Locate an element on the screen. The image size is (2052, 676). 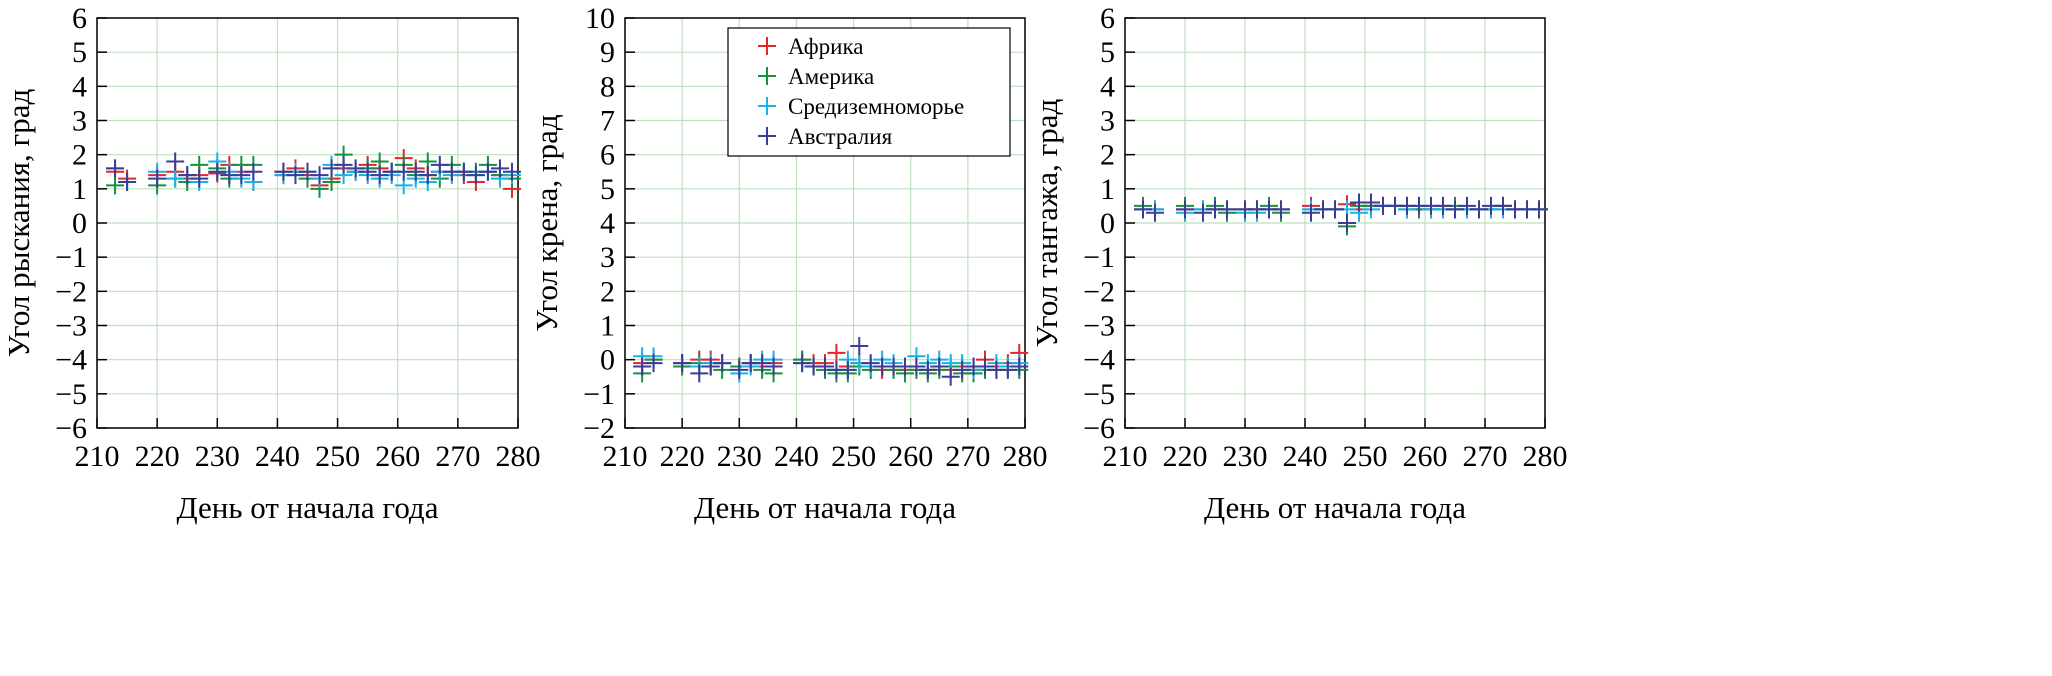
legend-box is located at coordinates (869, 92).